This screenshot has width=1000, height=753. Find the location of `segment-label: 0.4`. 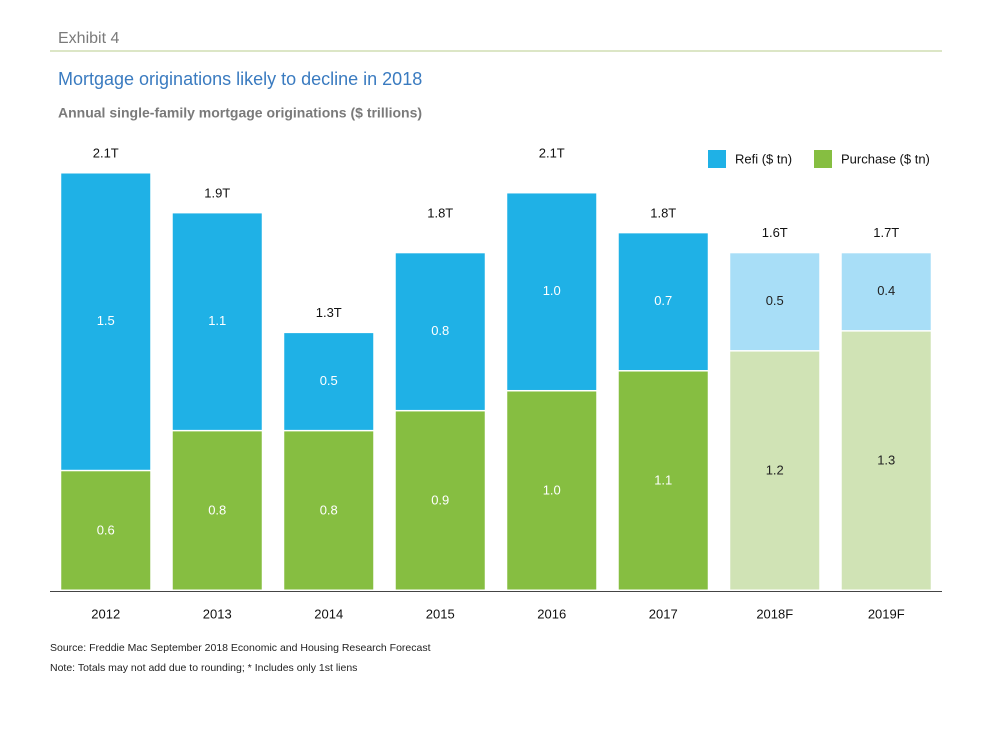

segment-label: 0.4 is located at coordinates (886, 290).